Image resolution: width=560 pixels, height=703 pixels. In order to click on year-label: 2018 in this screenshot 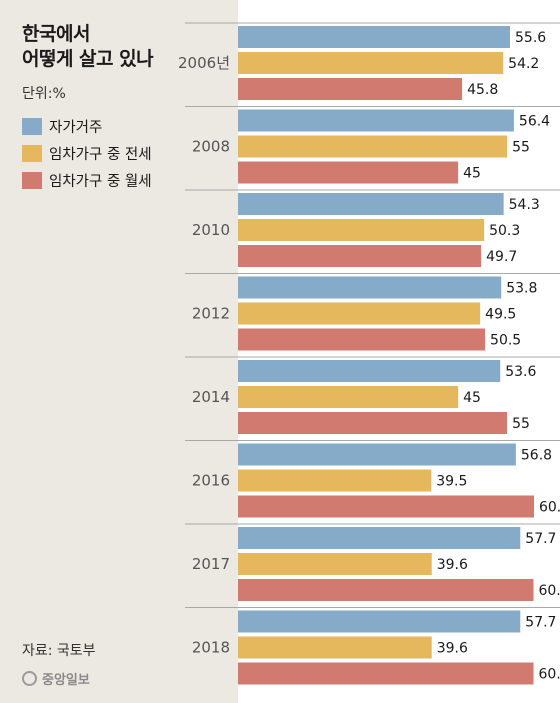, I will do `click(211, 648)`.